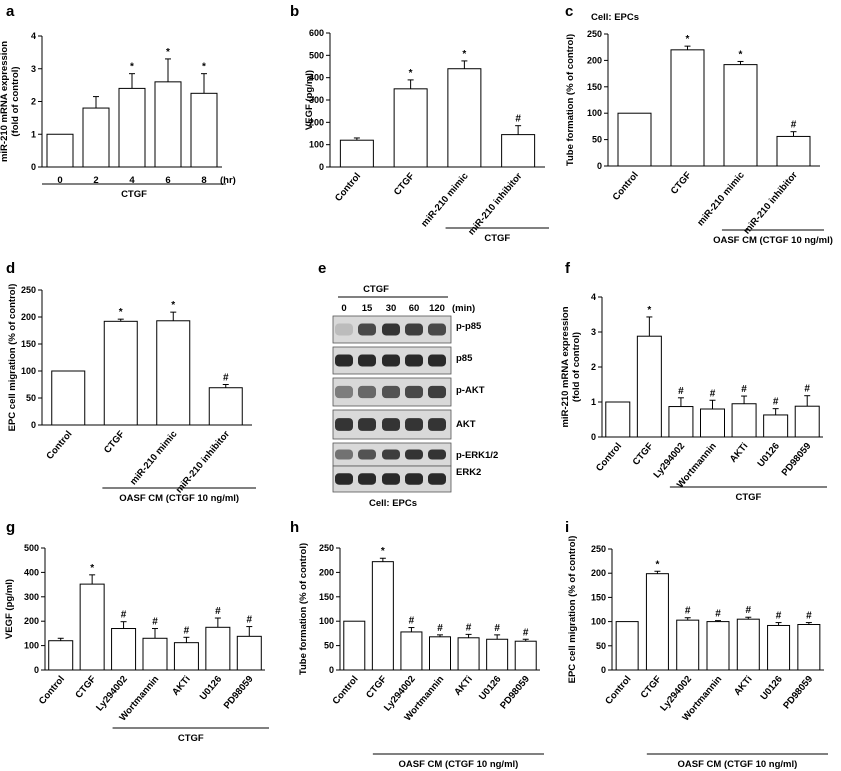 The height and width of the screenshot is (771, 841). Describe the element at coordinates (569, 11) in the screenshot. I see `panel-label: c` at that location.